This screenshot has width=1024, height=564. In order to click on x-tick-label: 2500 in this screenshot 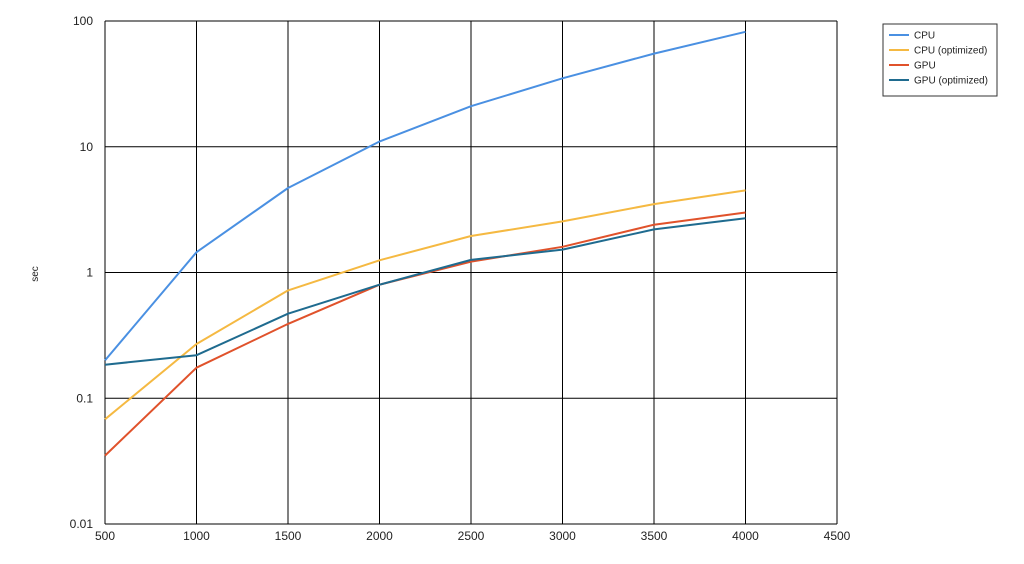, I will do `click(471, 536)`.